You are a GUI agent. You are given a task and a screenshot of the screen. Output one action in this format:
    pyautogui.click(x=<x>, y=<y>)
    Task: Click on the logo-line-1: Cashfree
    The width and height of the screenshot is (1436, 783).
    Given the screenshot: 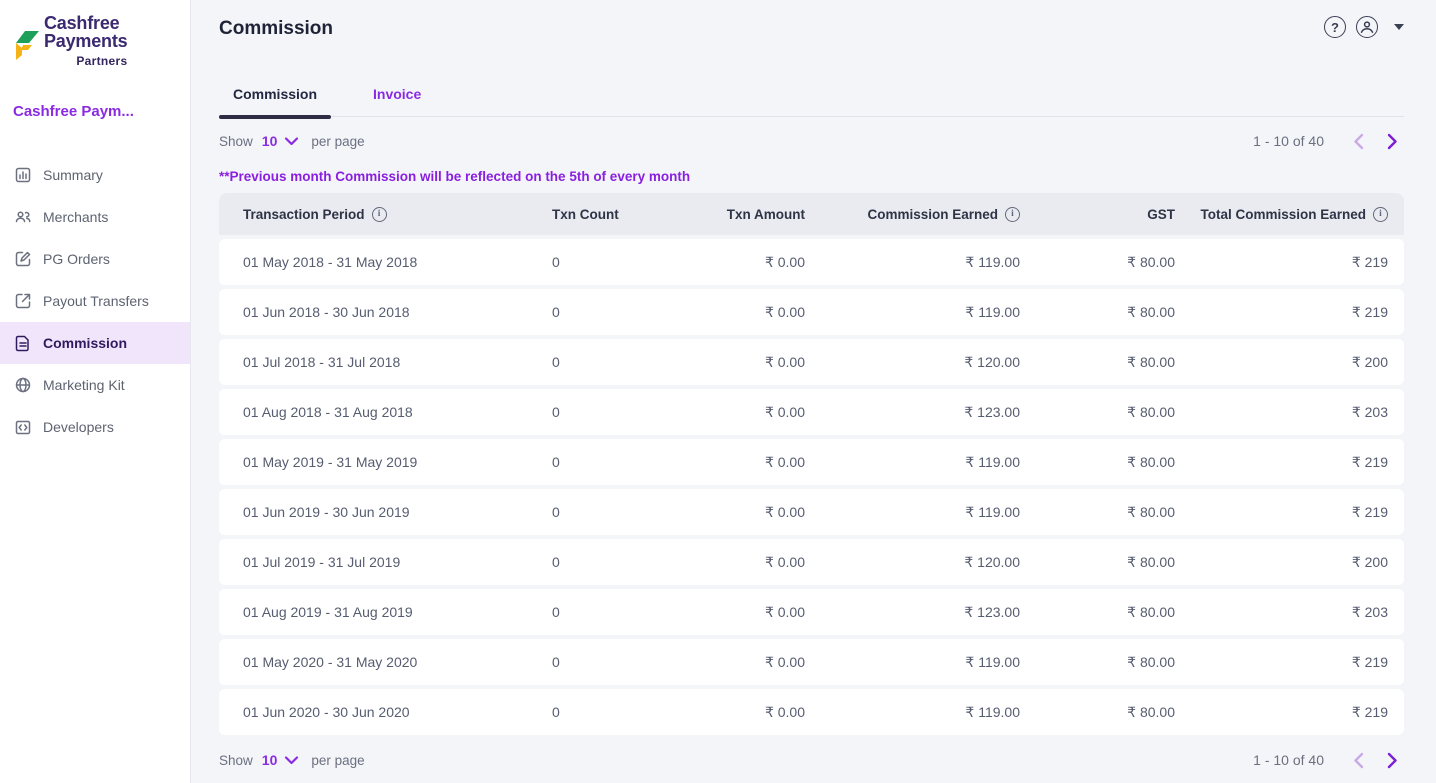 What is the action you would take?
    pyautogui.click(x=82, y=23)
    